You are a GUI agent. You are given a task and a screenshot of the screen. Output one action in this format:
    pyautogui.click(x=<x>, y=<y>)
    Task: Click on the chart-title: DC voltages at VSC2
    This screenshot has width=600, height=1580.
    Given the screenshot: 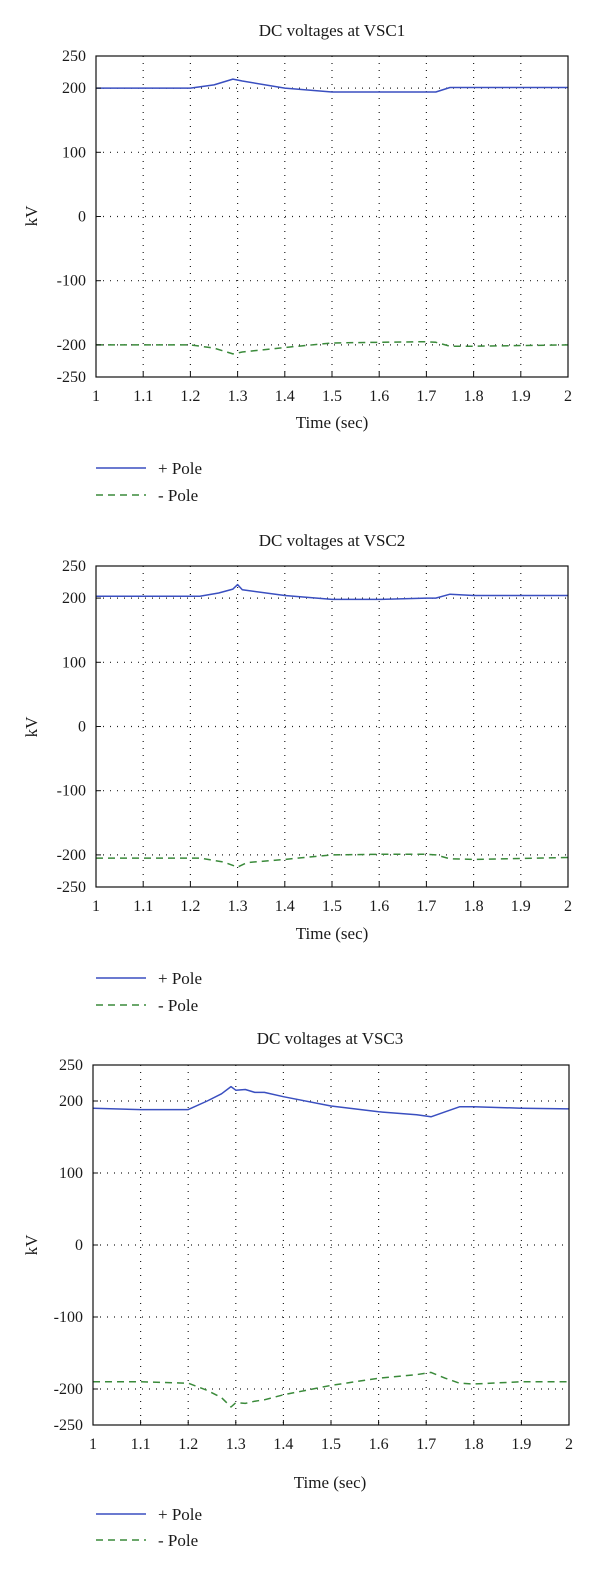 What is the action you would take?
    pyautogui.click(x=332, y=540)
    